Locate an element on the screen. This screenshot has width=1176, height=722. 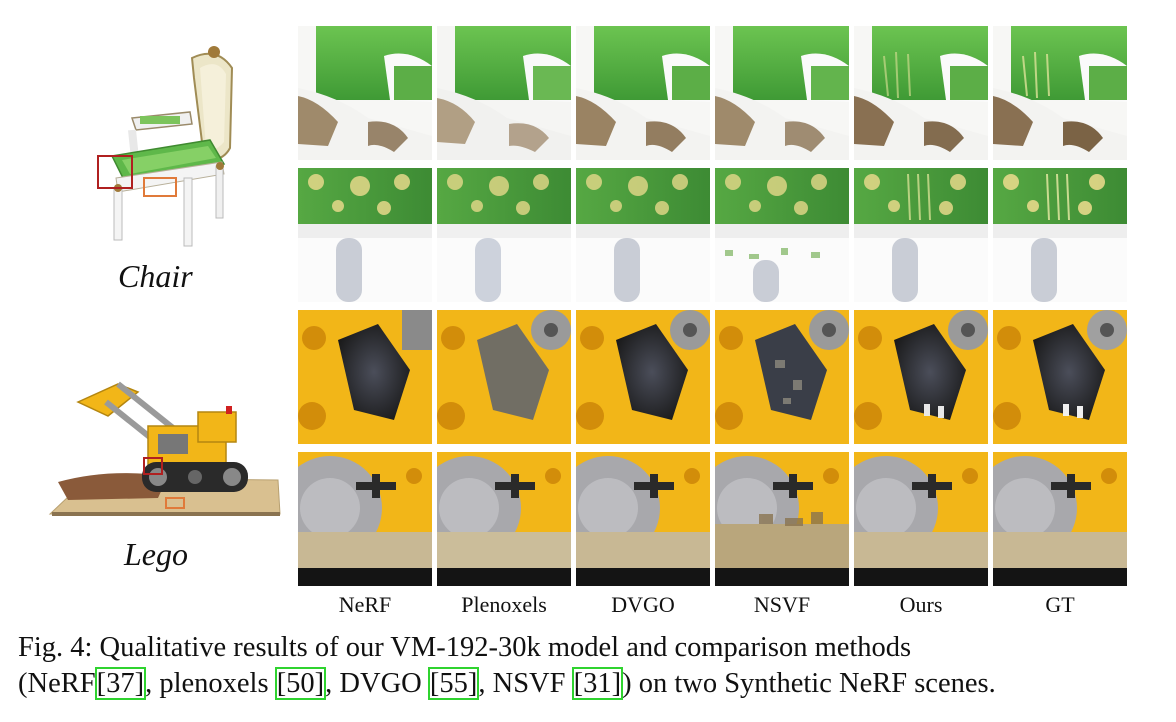
scene-label-chair: Chair is located at coordinates (155, 276).